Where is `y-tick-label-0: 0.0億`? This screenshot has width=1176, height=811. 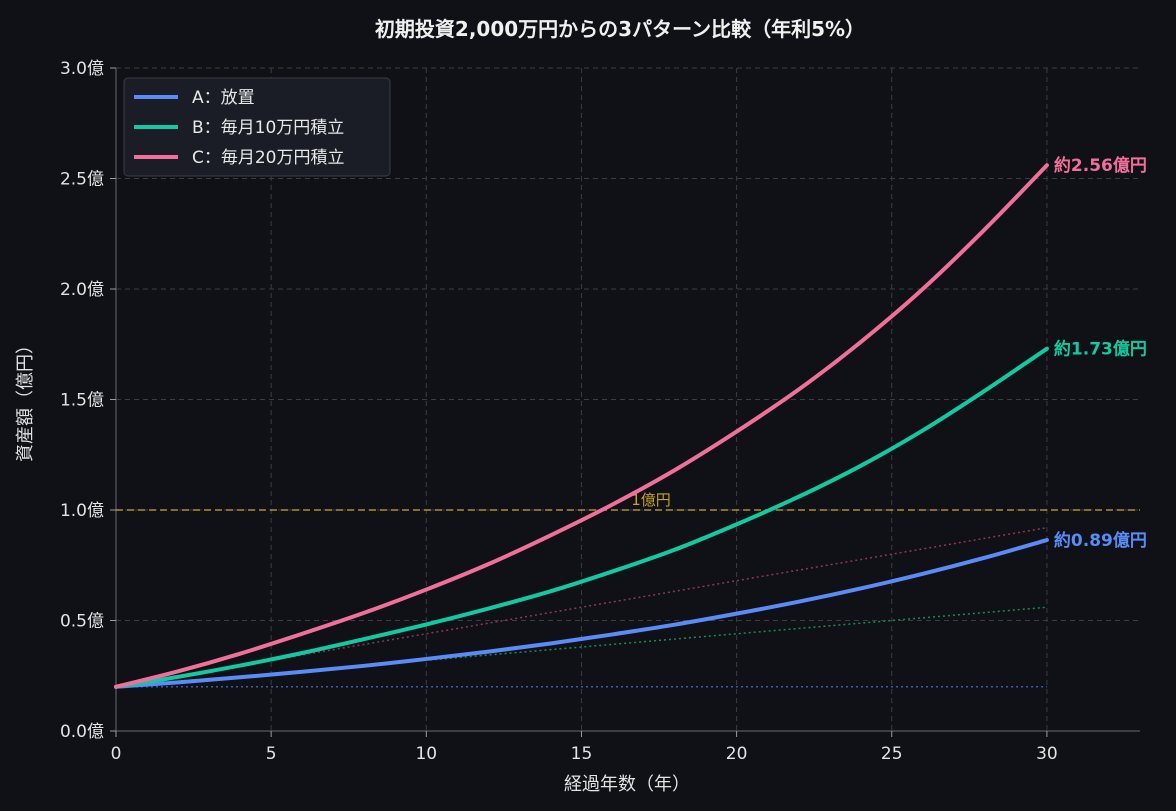 y-tick-label-0: 0.0億 is located at coordinates (82, 732).